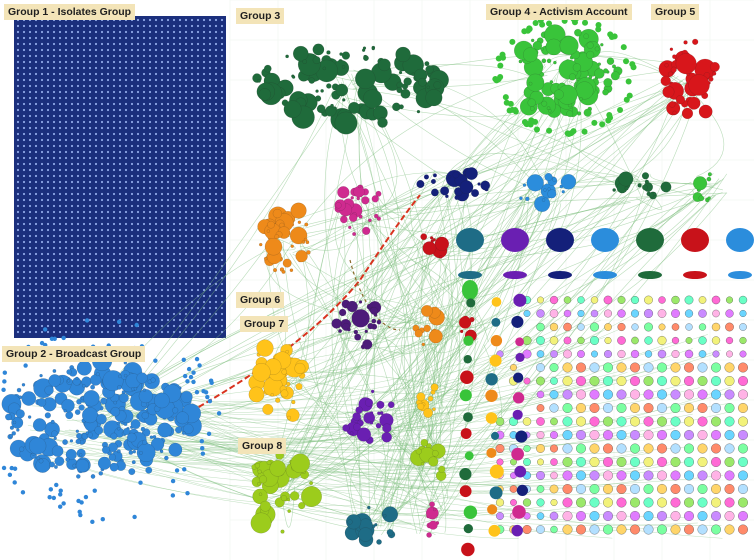  Describe the element at coordinates (284, 238) in the screenshot. I see `group-6-cluster` at that location.